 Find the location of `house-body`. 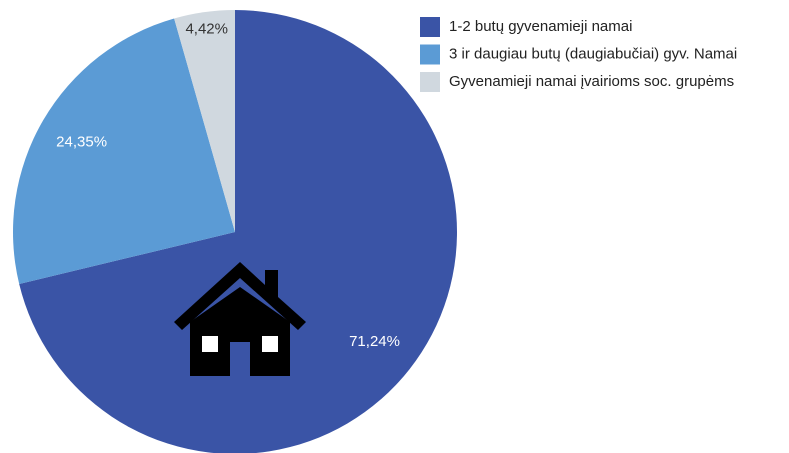

house-body is located at coordinates (240, 331).